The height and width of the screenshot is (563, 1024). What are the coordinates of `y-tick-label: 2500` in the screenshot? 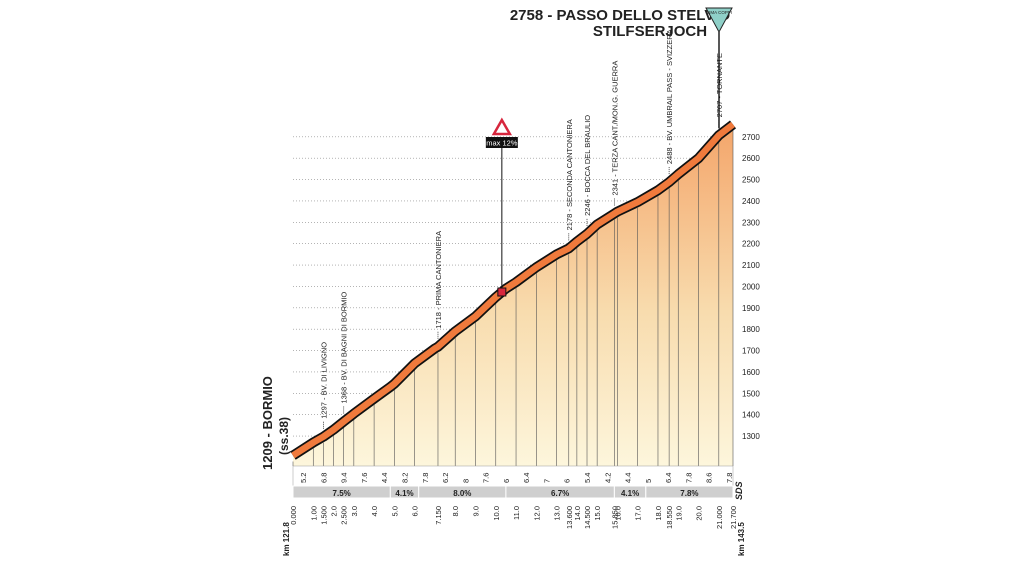 It's located at (751, 180).